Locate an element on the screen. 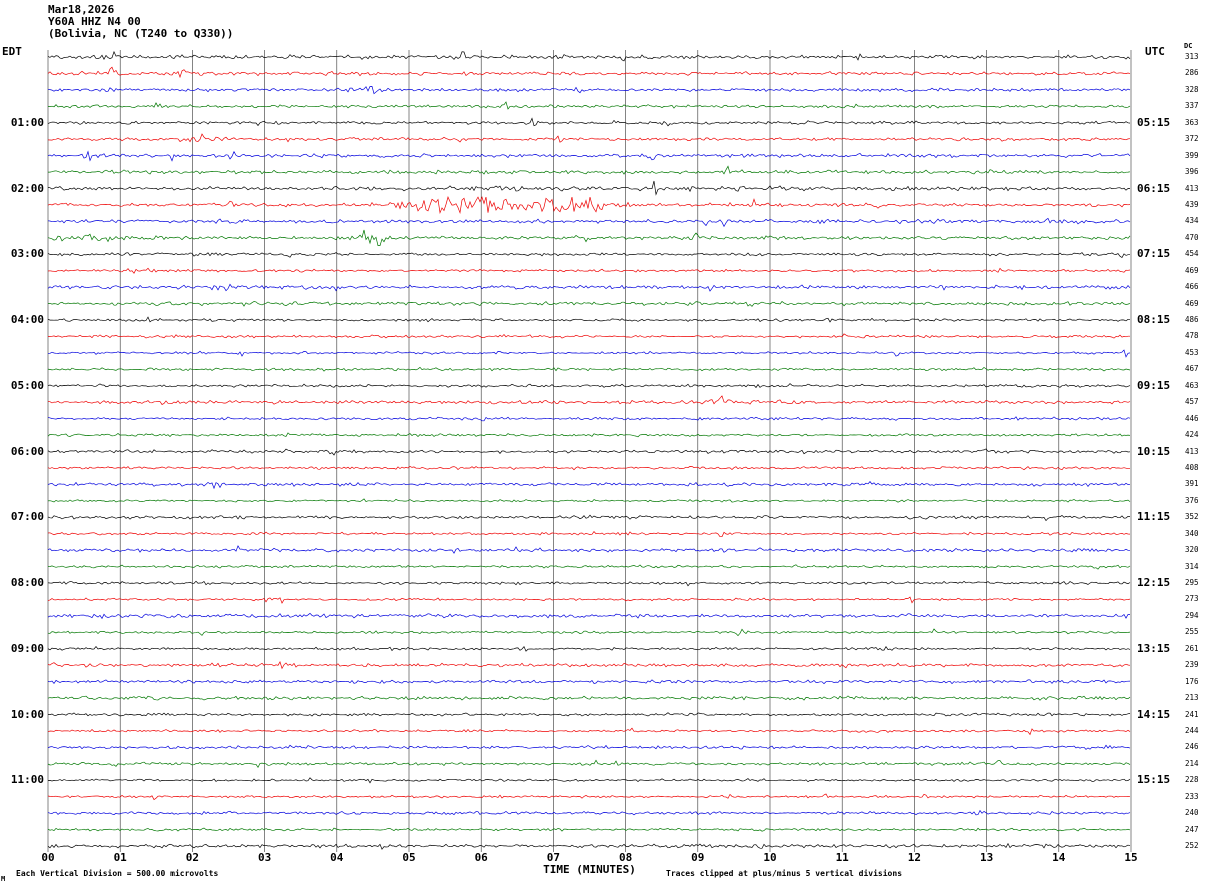 Image resolution: width=1210 pixels, height=886 pixels. dc-value: 252 is located at coordinates (1192, 845).